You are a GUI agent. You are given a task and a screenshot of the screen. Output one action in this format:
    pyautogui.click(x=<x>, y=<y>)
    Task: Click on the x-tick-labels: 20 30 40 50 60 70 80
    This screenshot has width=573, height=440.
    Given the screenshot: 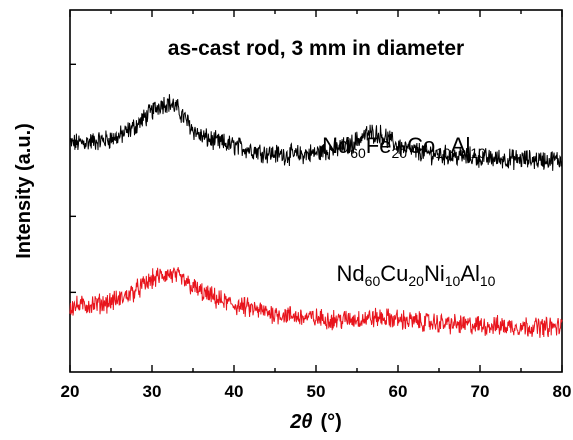 What is the action you would take?
    pyautogui.click(x=316, y=391)
    